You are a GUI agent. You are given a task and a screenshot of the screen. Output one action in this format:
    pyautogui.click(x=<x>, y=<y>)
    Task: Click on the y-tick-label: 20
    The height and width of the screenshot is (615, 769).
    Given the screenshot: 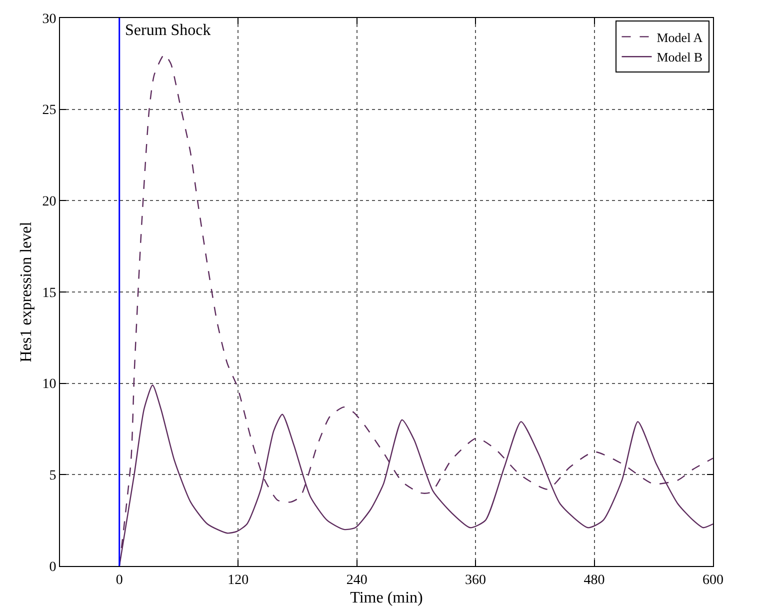 What is the action you would take?
    pyautogui.click(x=49, y=202)
    